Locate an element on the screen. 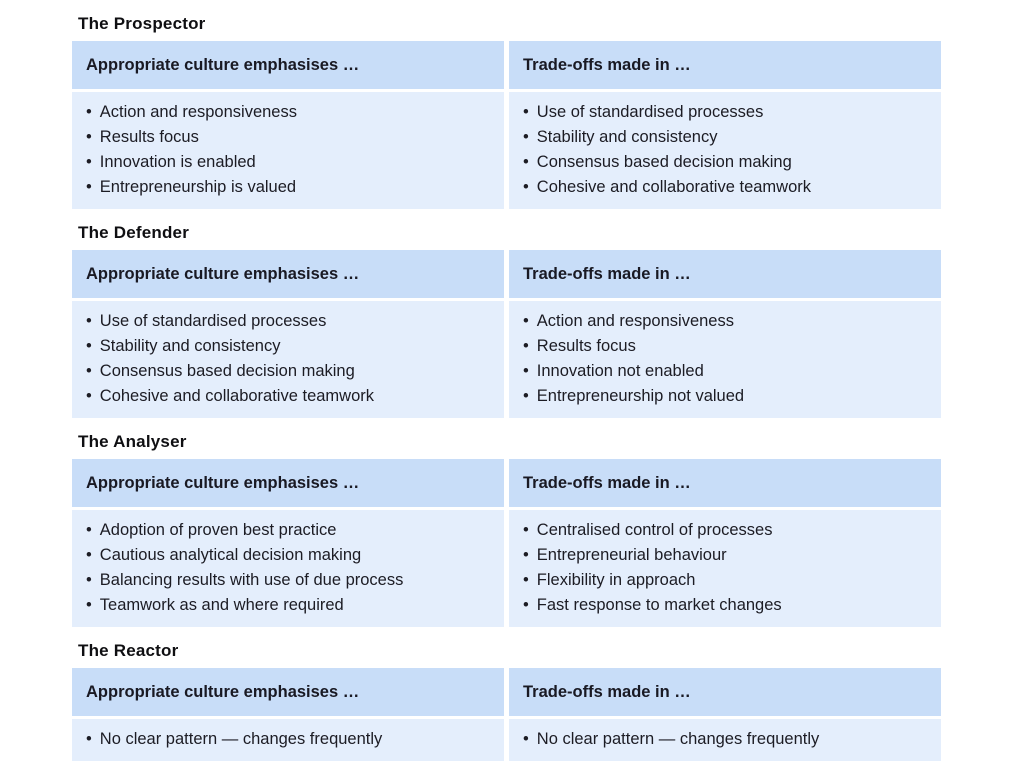 This screenshot has height=768, width=1024. tradeoffs-list: No clear pattern — changes frequently is located at coordinates (725, 740).